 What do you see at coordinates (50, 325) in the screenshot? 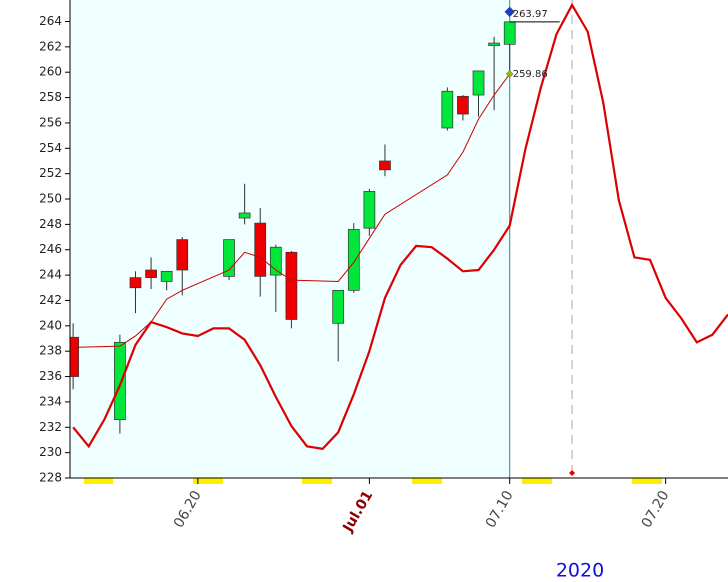
I see `y-tick-label: 240` at bounding box center [50, 325].